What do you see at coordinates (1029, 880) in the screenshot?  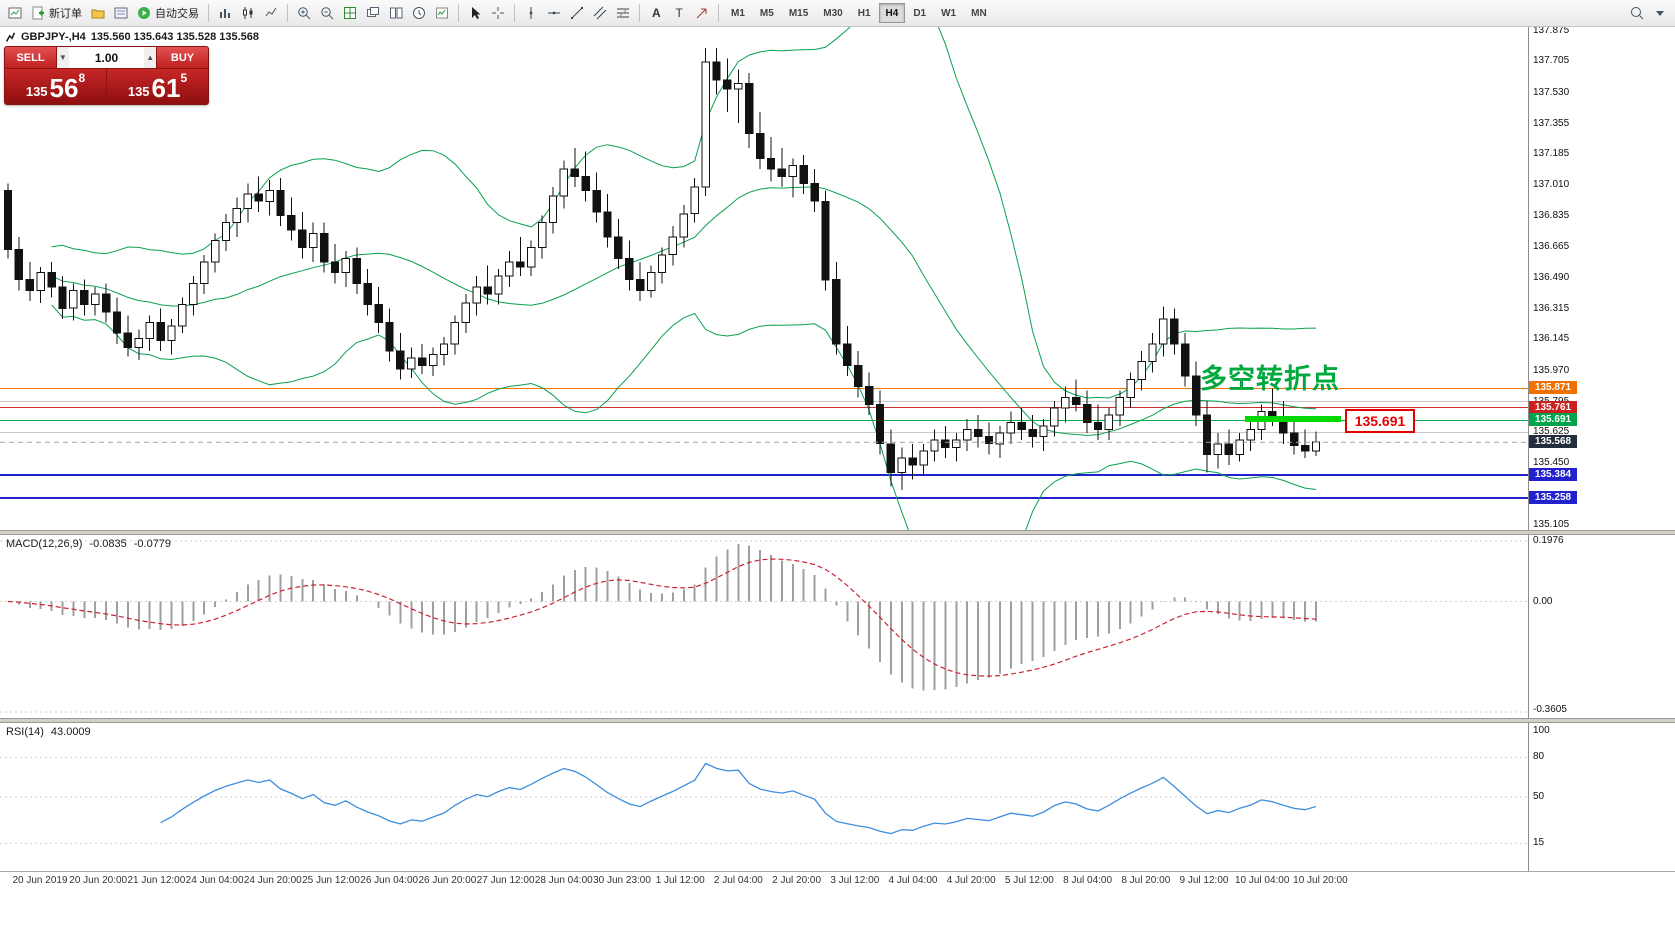 I see `x-axis-label: 5 Jul 12:00` at bounding box center [1029, 880].